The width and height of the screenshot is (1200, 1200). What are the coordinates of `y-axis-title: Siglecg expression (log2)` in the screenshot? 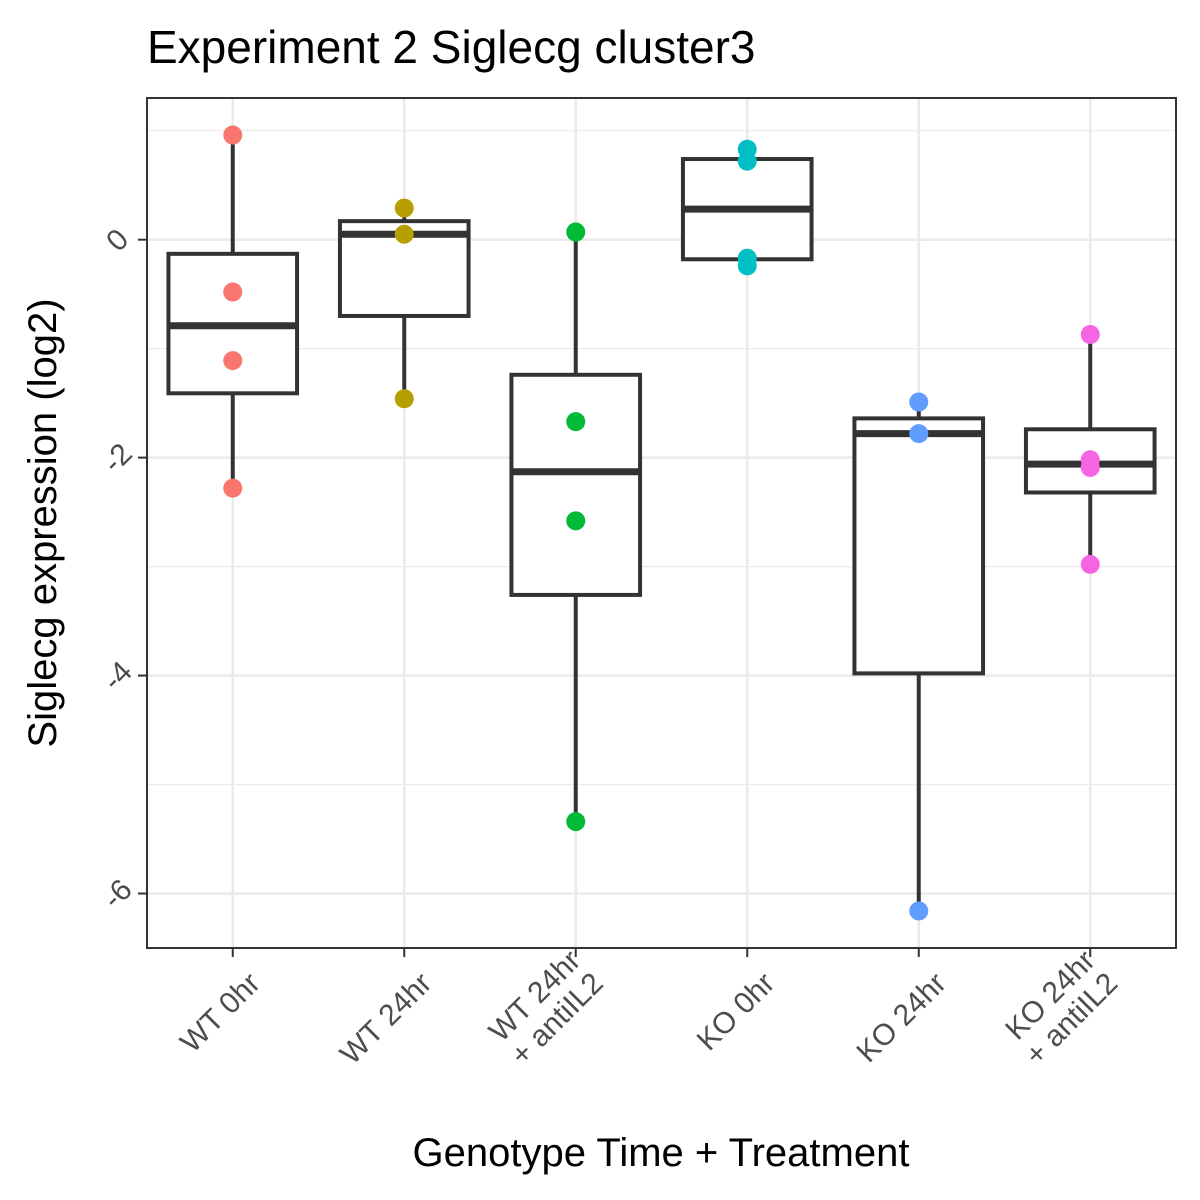 It's located at (43, 522).